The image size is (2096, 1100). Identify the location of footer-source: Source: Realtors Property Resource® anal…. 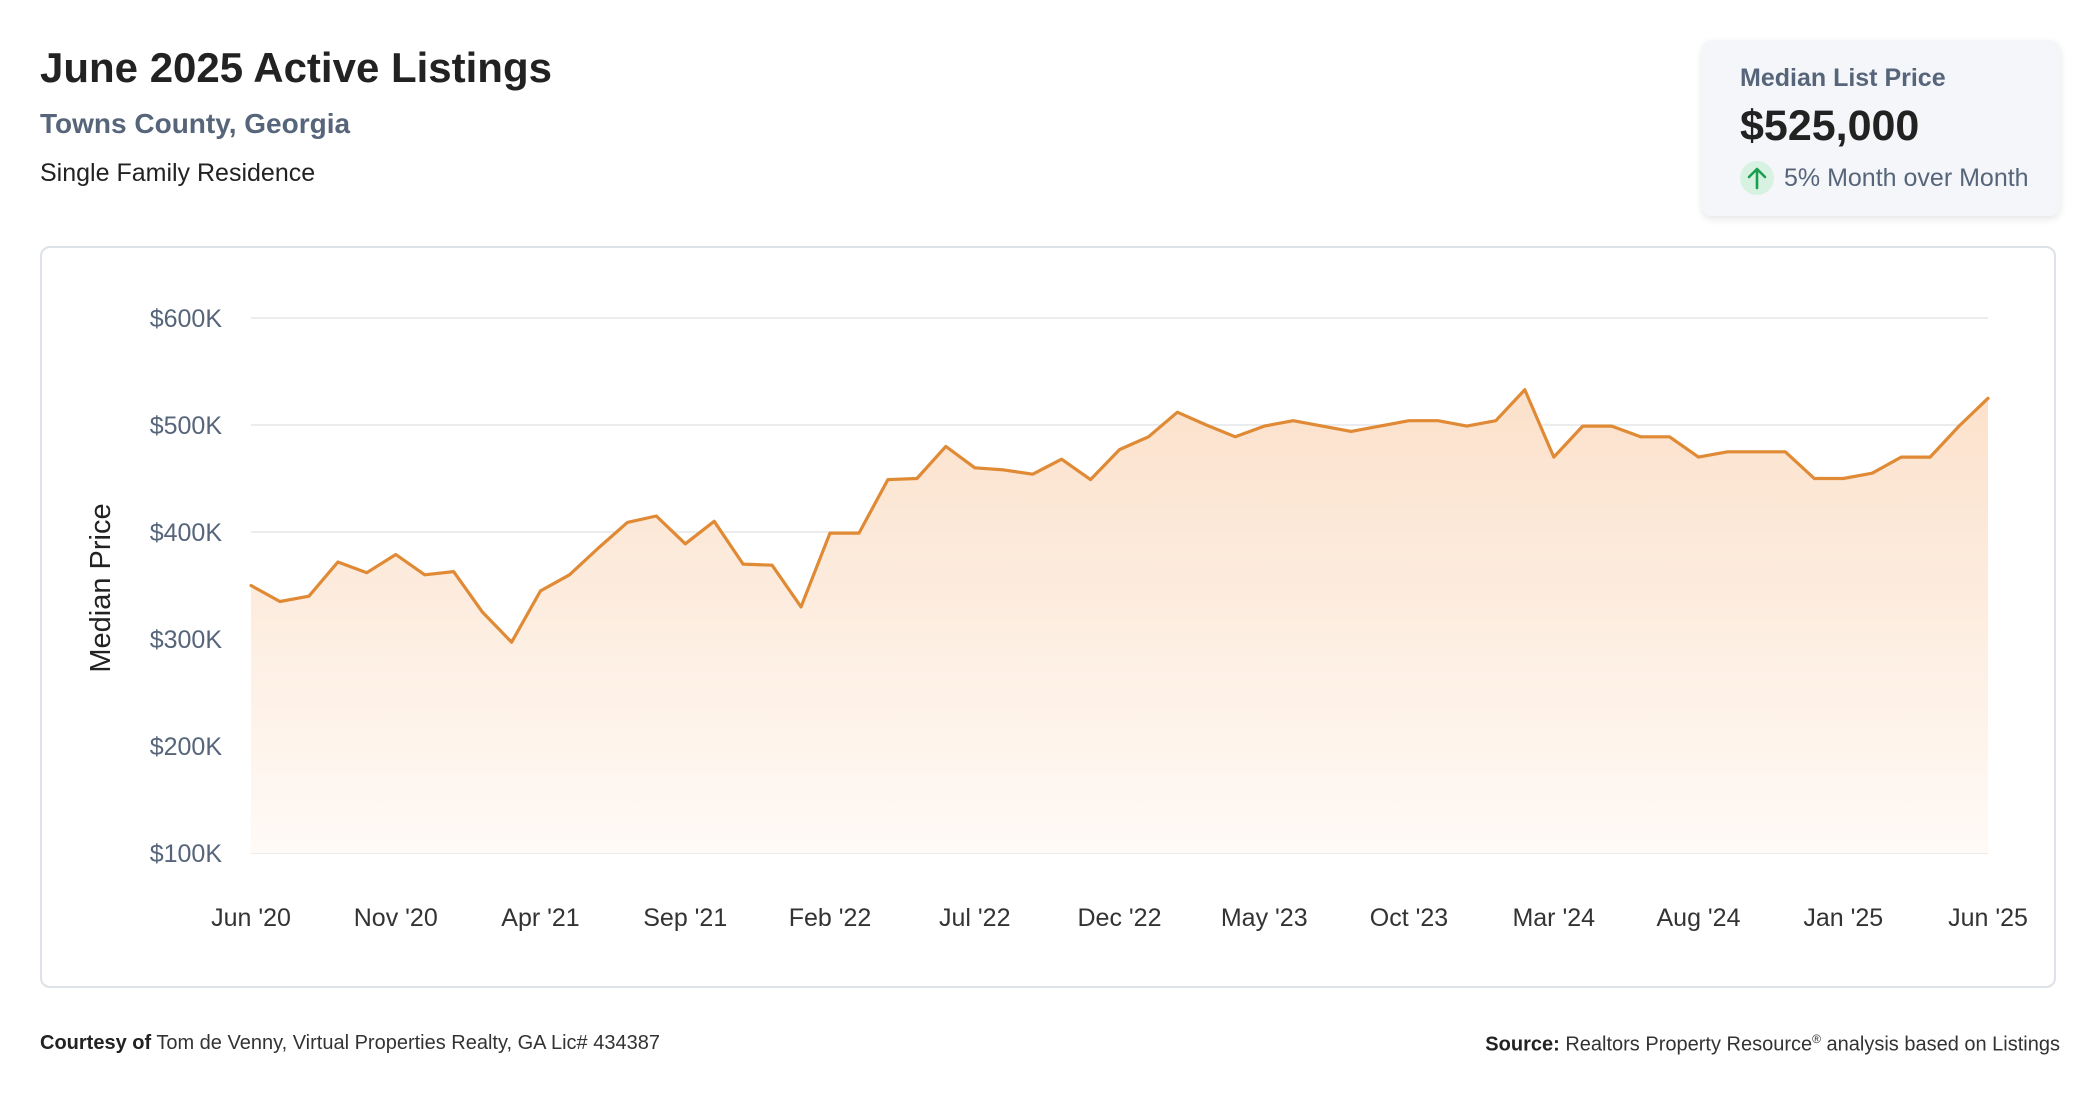
(1772, 1044).